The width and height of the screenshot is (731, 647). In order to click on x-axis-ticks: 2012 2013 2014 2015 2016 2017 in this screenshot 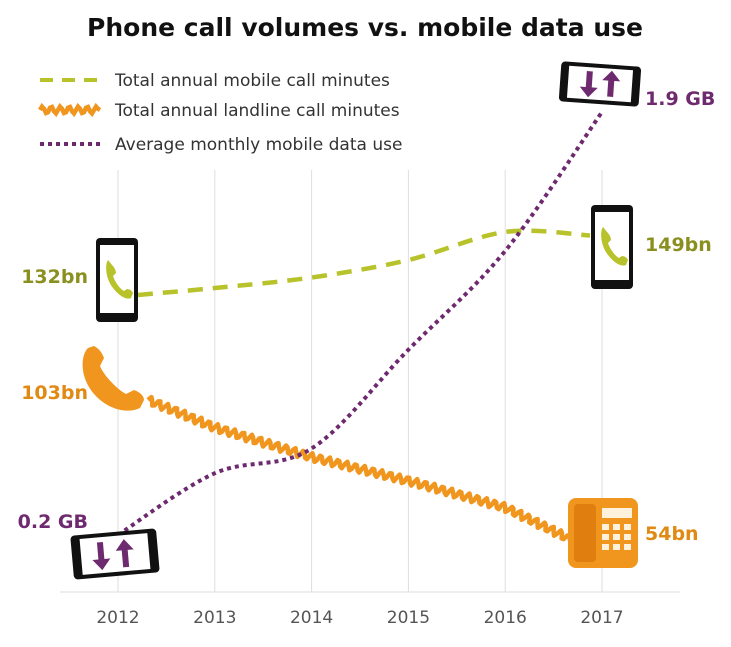, I will do `click(359, 618)`.